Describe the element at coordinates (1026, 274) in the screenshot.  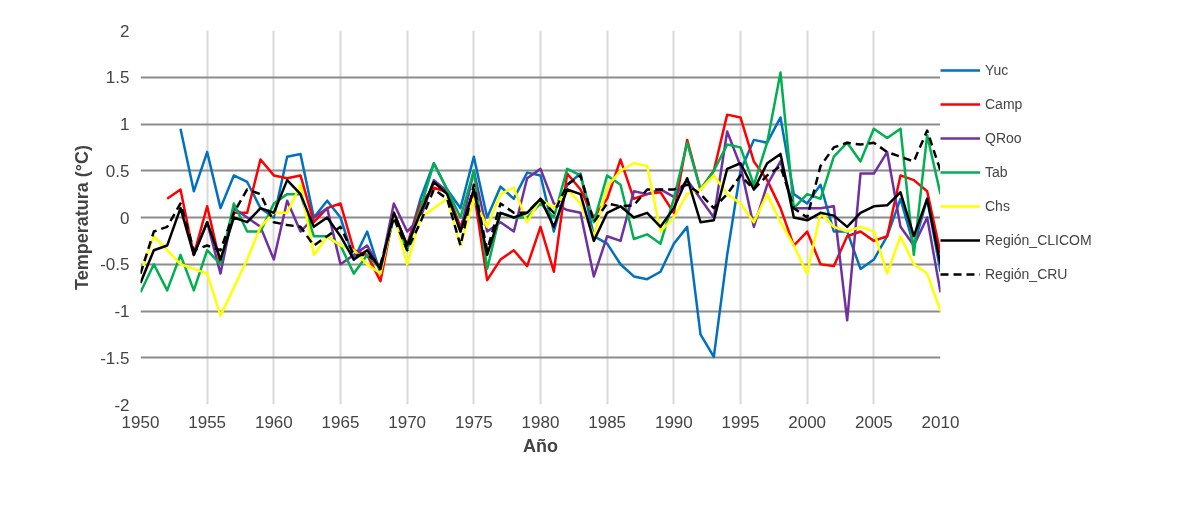
I see `legend-label: Región_CRU` at that location.